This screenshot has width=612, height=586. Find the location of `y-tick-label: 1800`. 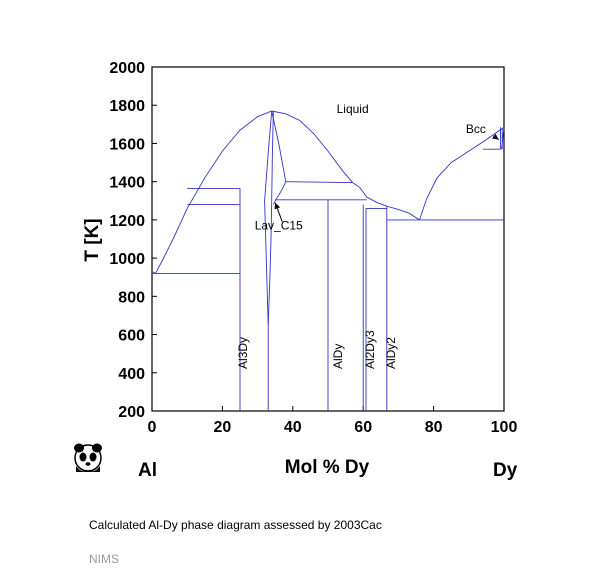

y-tick-label: 1800 is located at coordinates (127, 106).